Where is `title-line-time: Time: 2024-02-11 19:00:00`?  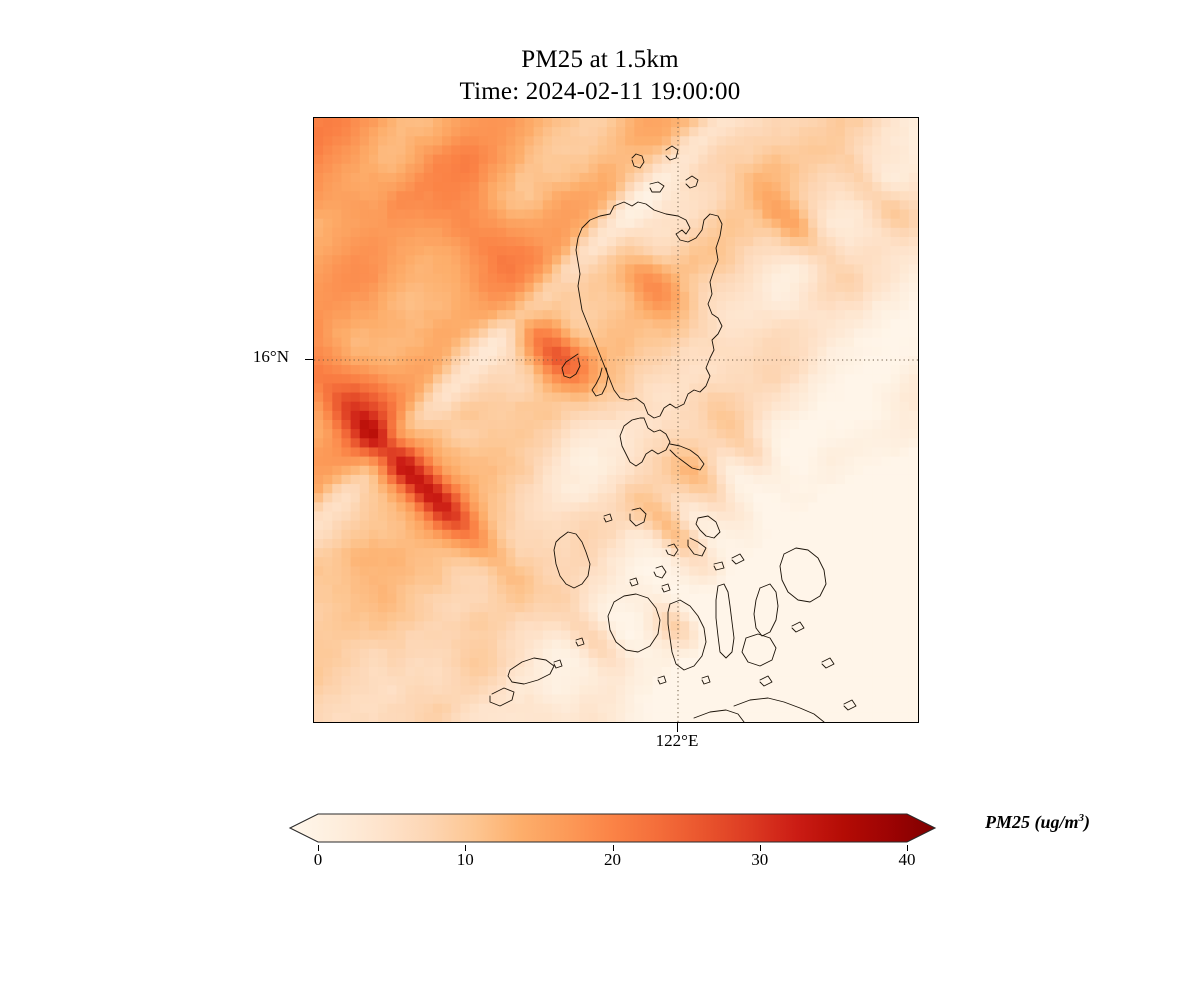 title-line-time: Time: 2024-02-11 19:00:00 is located at coordinates (600, 91).